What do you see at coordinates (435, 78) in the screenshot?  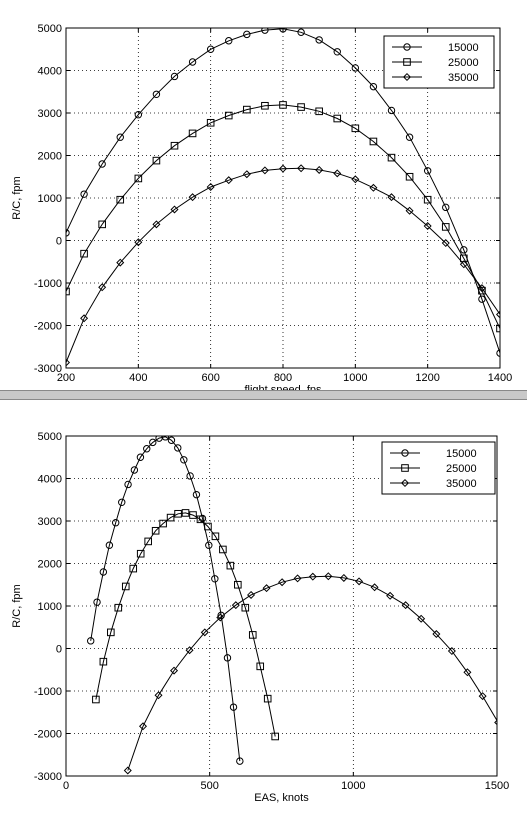 I see `legend-entry-35000: 35000` at bounding box center [435, 78].